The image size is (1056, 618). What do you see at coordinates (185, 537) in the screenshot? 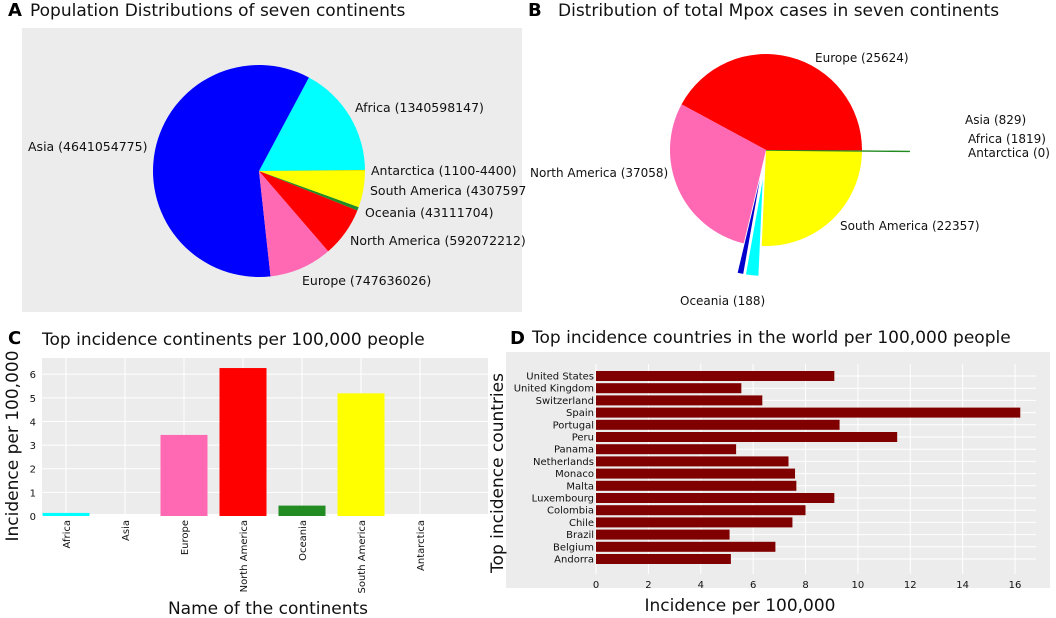
I see `x-tick-label-europe: Europe` at bounding box center [185, 537].